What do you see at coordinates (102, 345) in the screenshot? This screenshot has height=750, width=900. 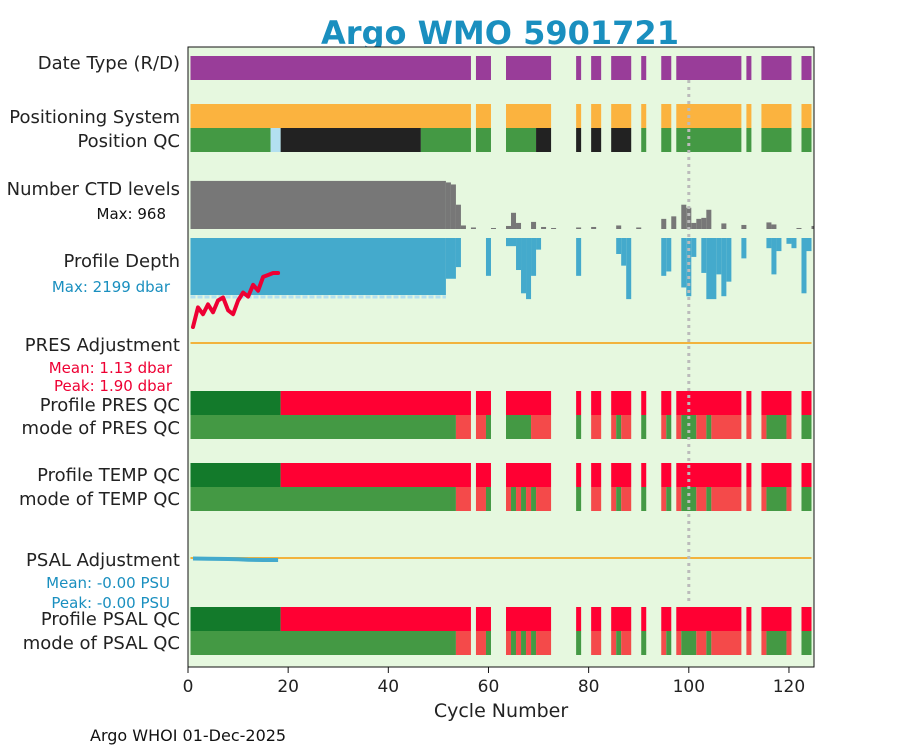 I see `label-pres-adjustment: PRES Adjustment` at bounding box center [102, 345].